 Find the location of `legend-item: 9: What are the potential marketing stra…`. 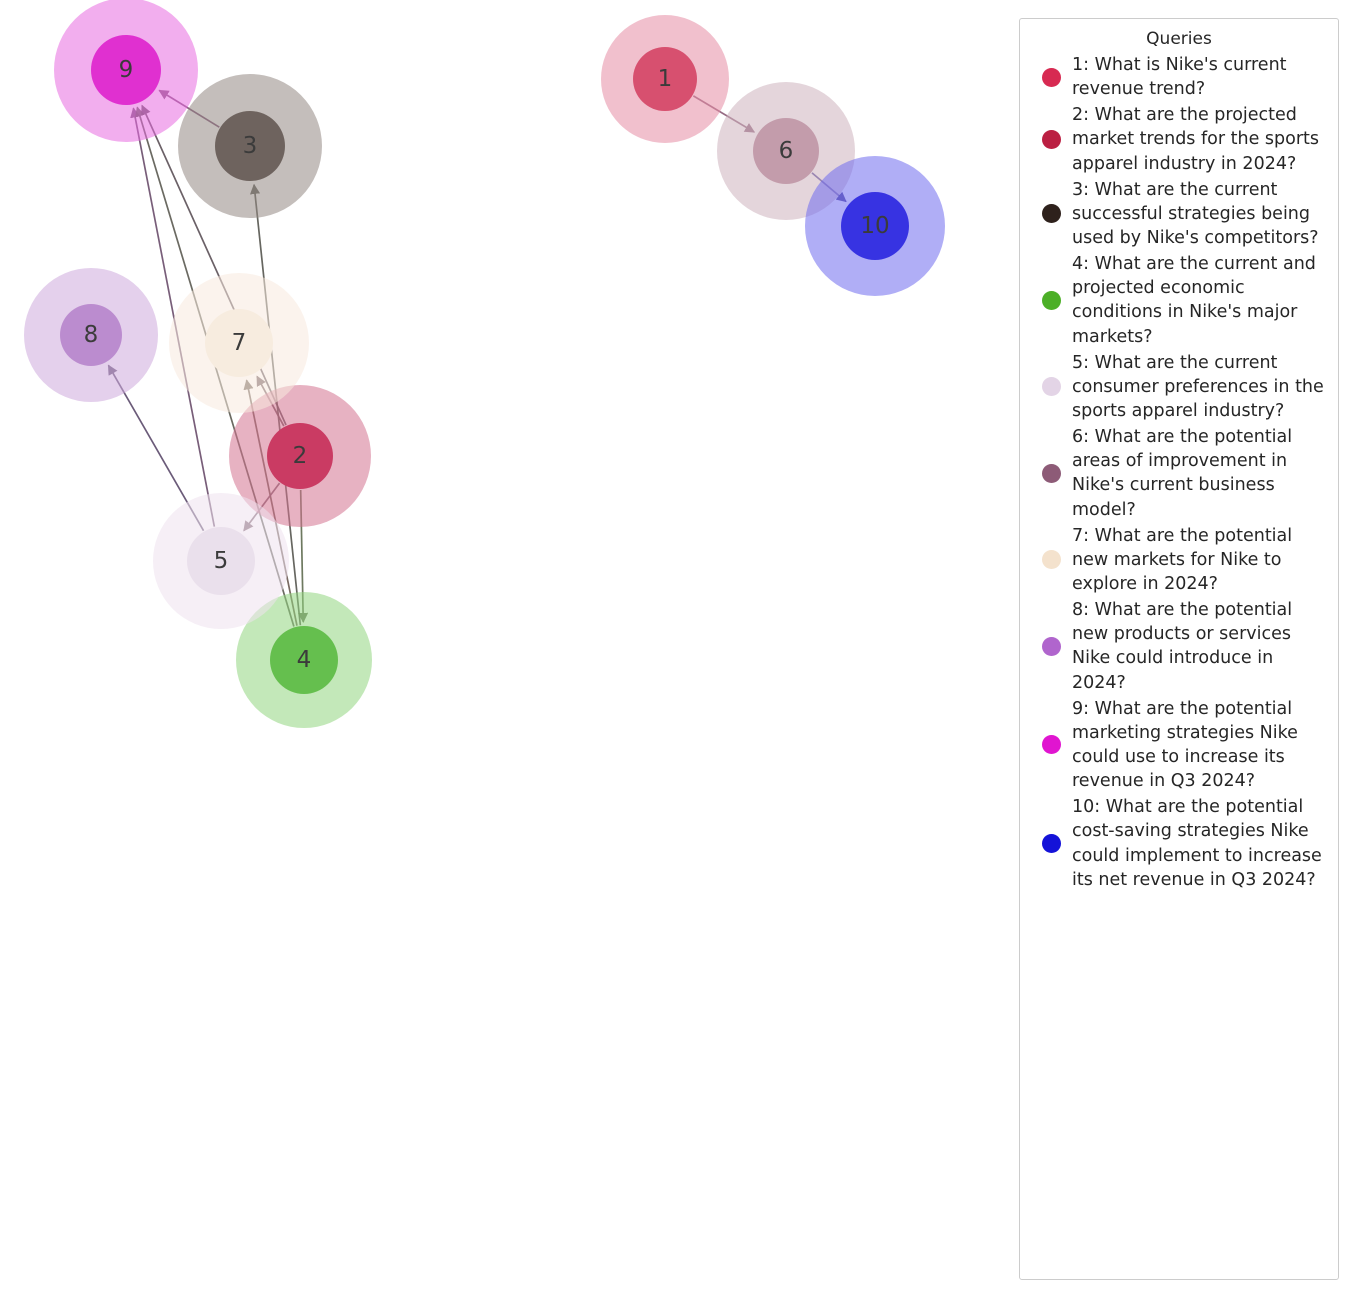

legend-item: 9: What are the potential marketing stra… is located at coordinates (1179, 745).